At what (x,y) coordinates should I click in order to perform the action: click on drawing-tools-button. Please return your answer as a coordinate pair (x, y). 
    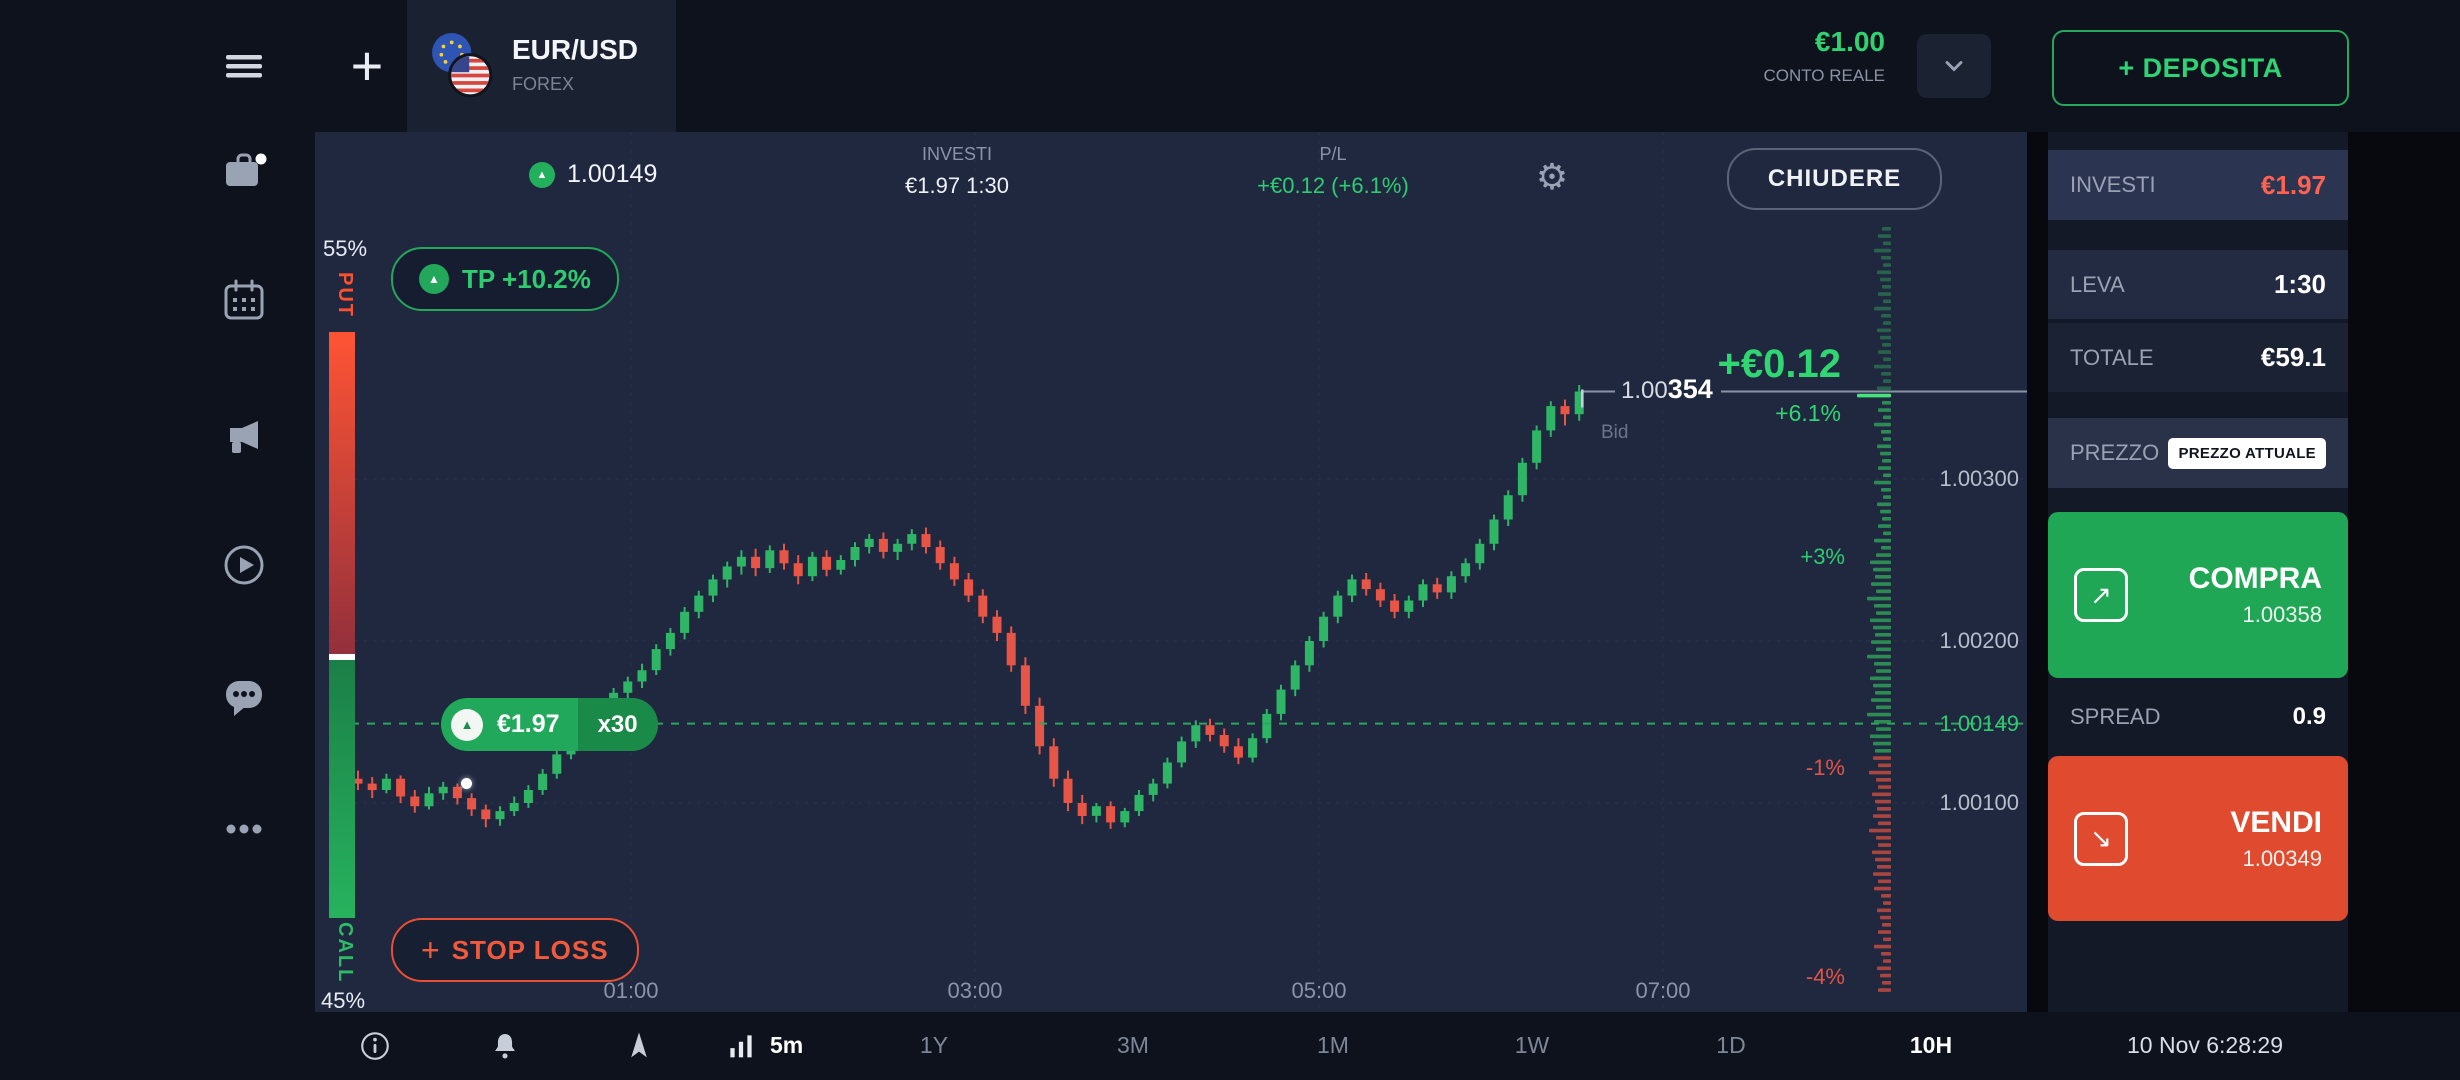
    Looking at the image, I should click on (639, 1046).